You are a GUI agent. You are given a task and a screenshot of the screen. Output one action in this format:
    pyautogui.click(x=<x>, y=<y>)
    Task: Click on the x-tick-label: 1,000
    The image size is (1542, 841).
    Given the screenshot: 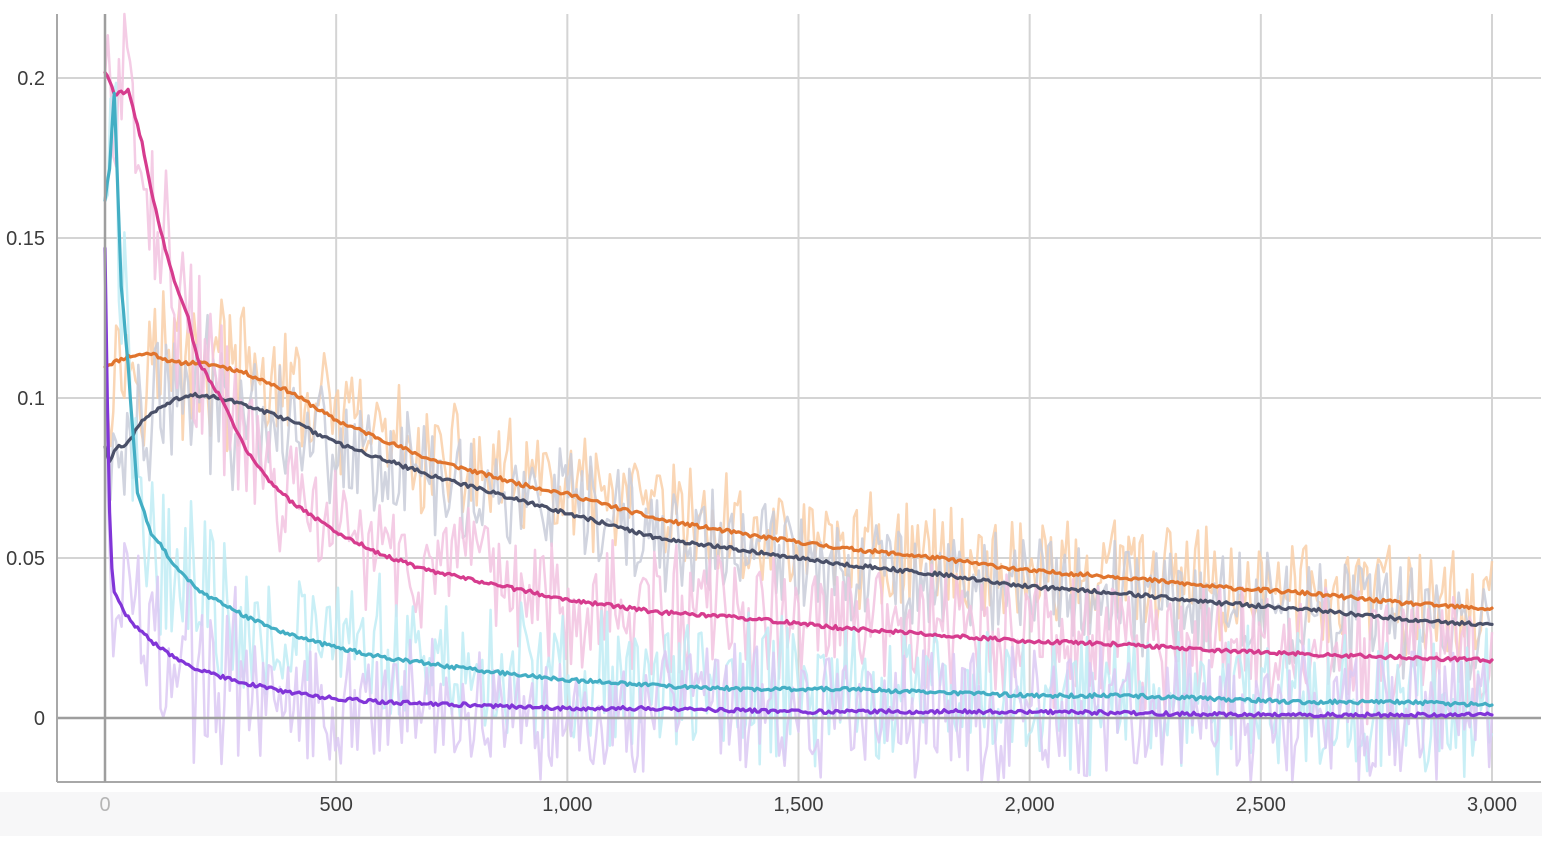 What is the action you would take?
    pyautogui.click(x=567, y=805)
    